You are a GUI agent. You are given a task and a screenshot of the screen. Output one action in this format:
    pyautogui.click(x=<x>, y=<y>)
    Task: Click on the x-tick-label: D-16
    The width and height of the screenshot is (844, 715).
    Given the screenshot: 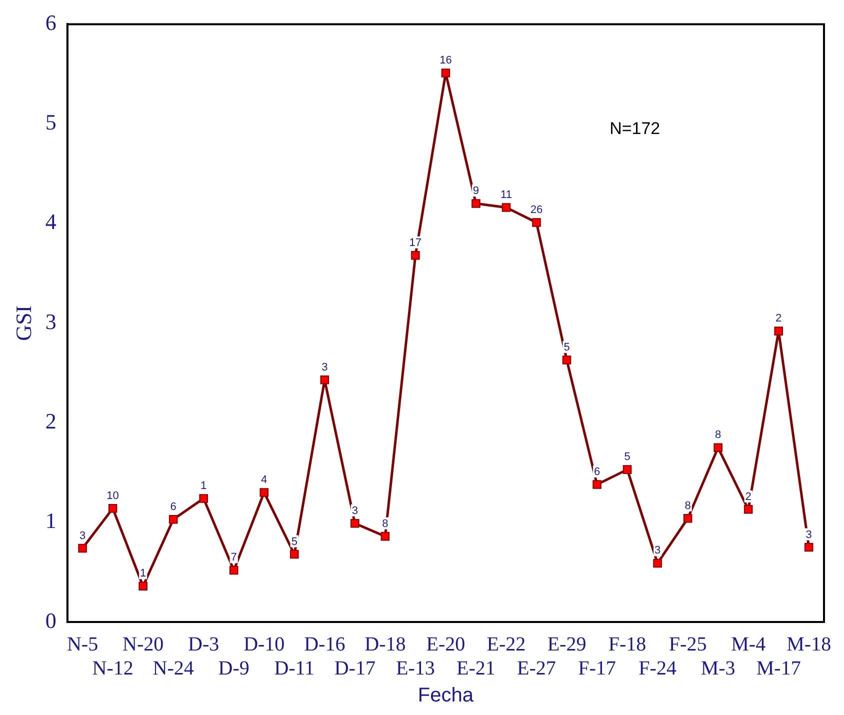 What is the action you would take?
    pyautogui.click(x=325, y=644)
    